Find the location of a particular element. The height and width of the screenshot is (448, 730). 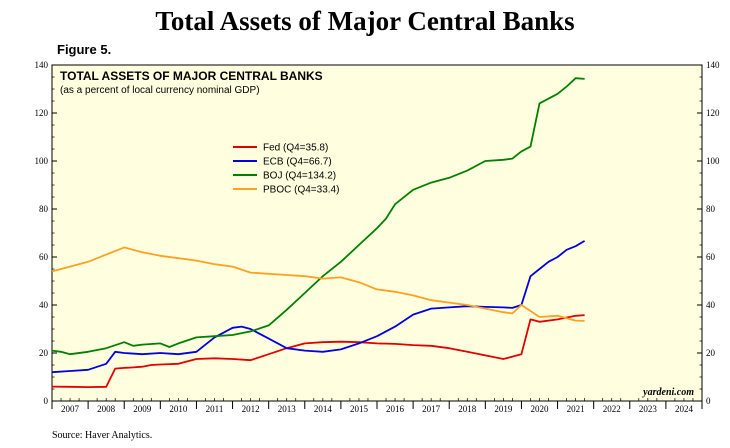

series-line-pboc is located at coordinates (318, 284).